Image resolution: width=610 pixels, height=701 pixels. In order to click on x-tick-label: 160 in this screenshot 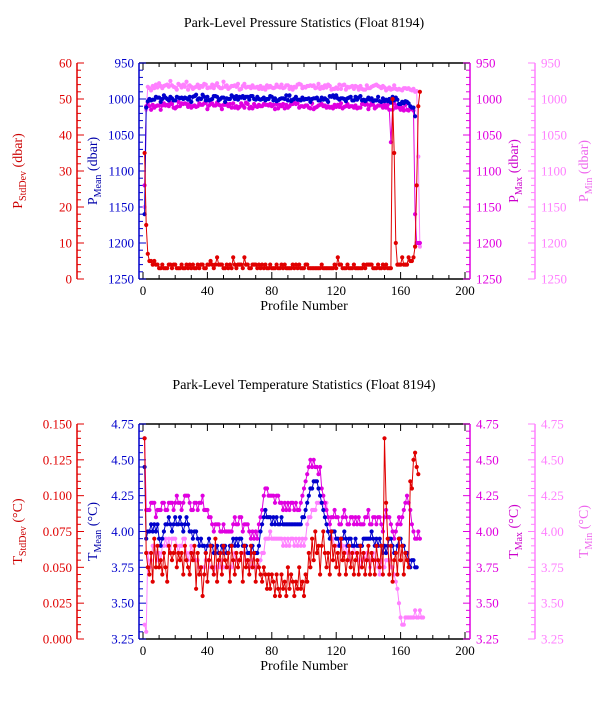, I will do `click(401, 650)`.